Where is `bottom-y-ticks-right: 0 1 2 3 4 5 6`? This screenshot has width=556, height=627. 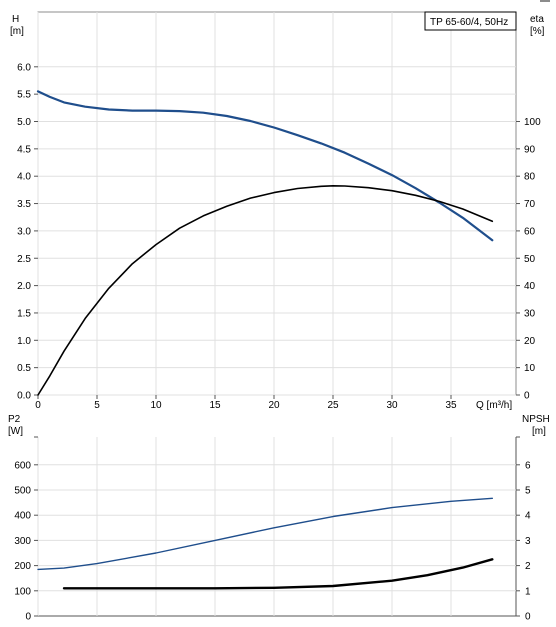 bottom-y-ticks-right: 0 1 2 3 4 5 6 is located at coordinates (523, 529).